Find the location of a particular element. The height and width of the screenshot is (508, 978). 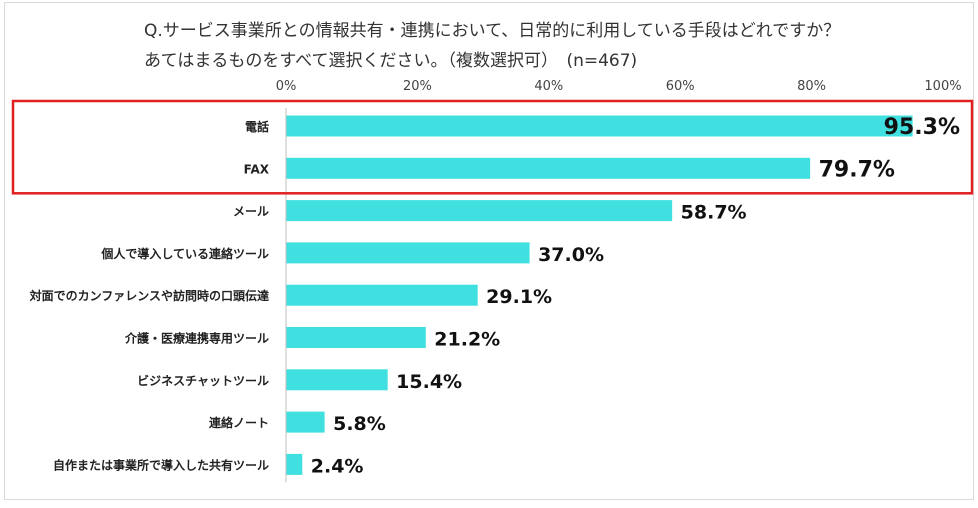

value-label: 37.0% is located at coordinates (571, 255).